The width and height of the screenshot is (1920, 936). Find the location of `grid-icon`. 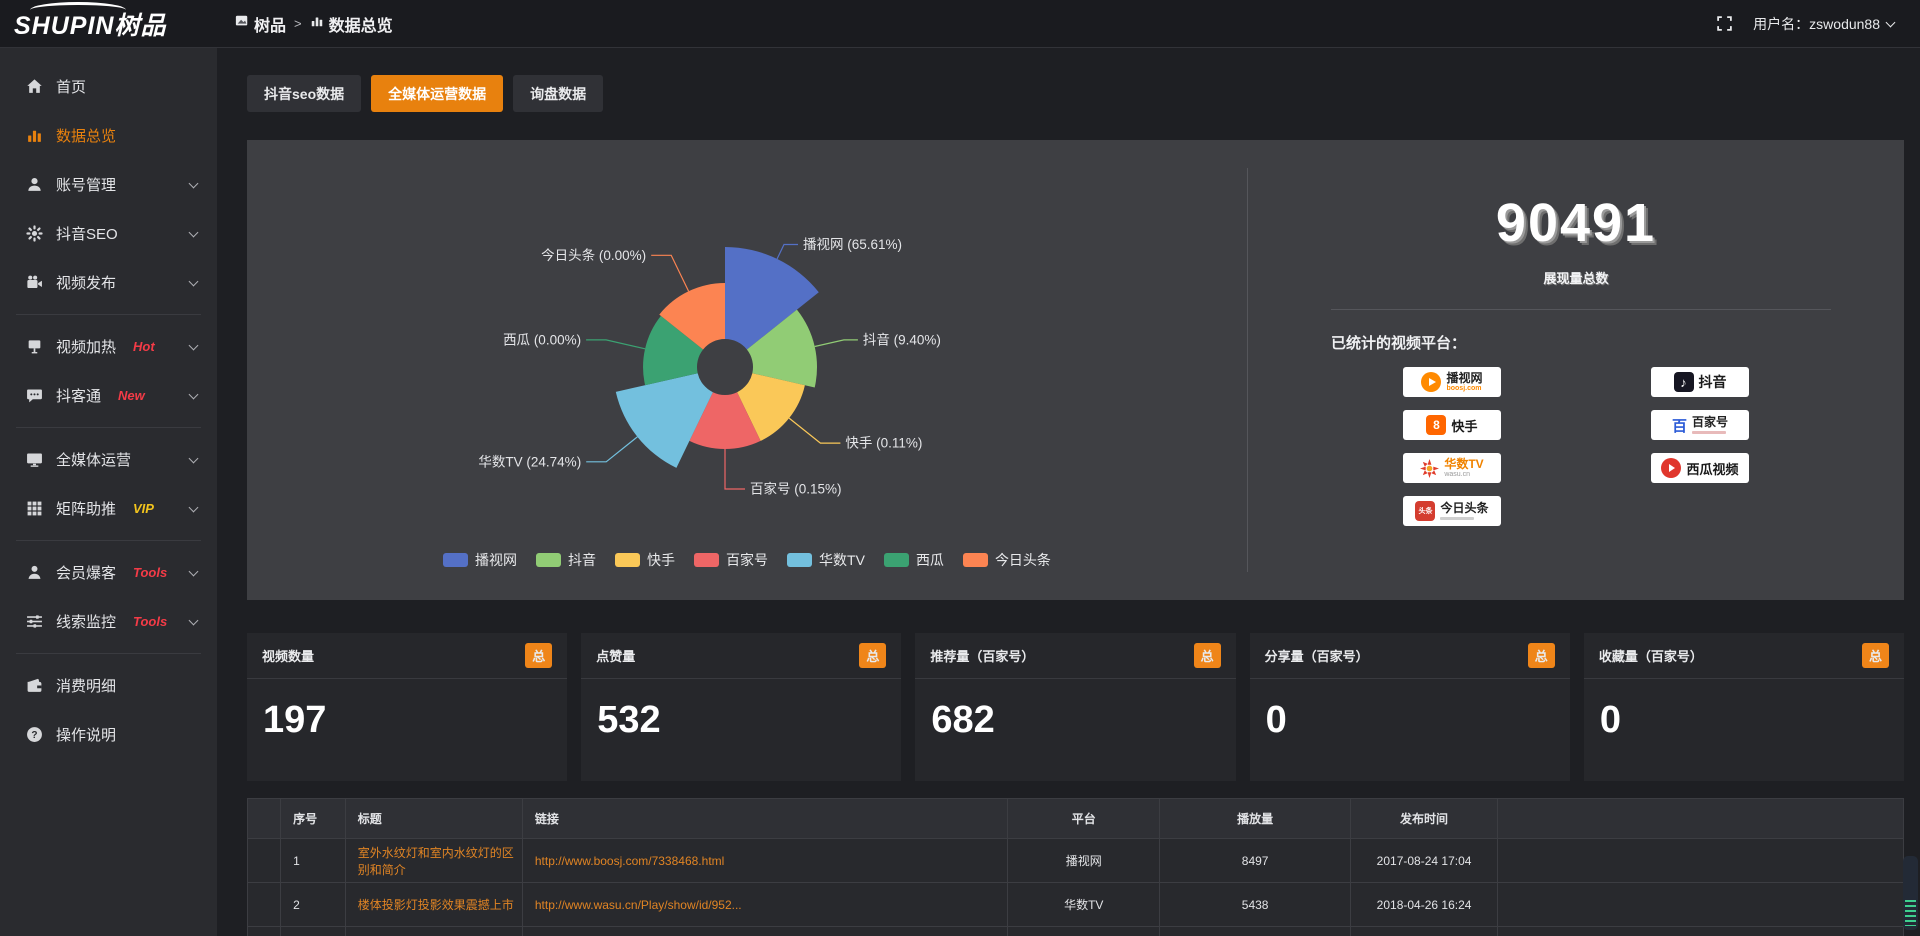

grid-icon is located at coordinates (34, 508).